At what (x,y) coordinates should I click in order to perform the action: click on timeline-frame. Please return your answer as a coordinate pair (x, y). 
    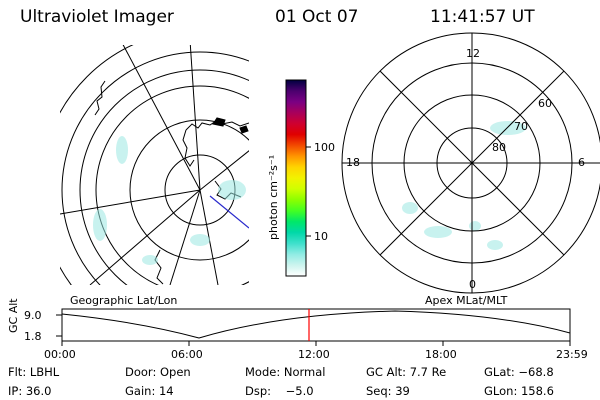
    Looking at the image, I should click on (316, 325).